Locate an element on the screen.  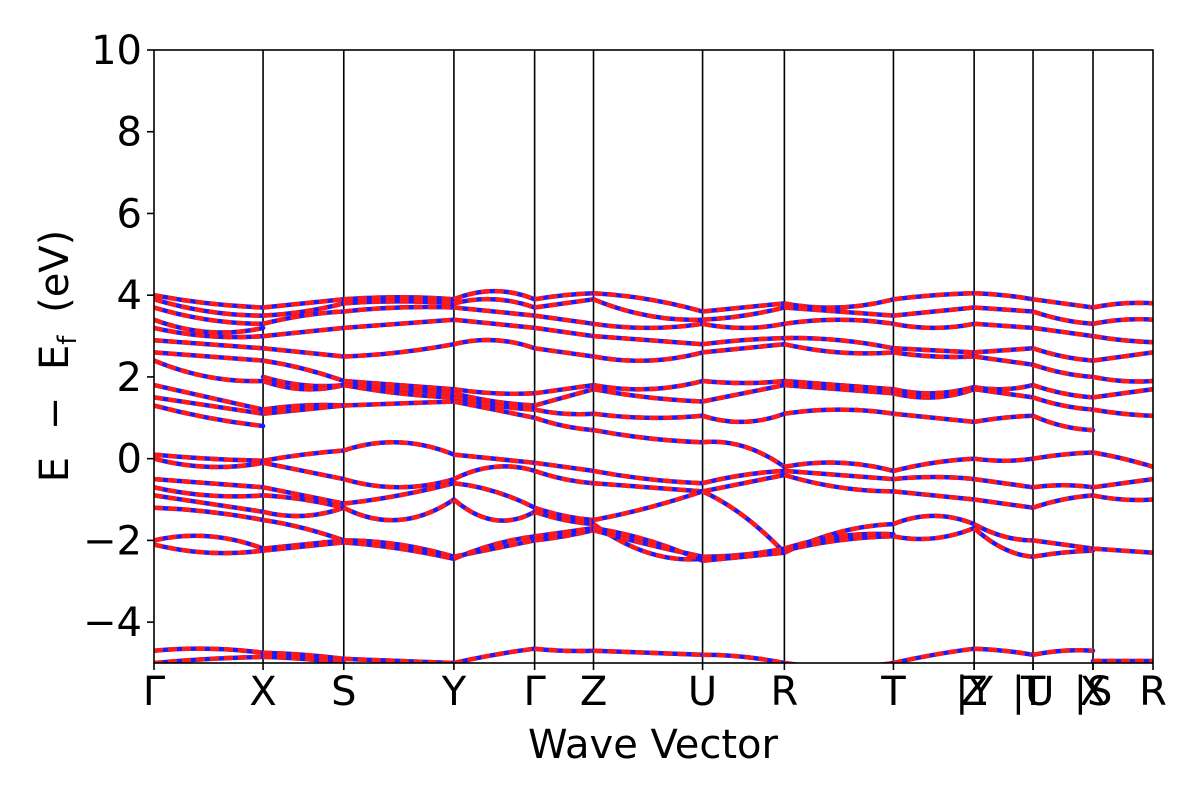
kpoint-label: |S is located at coordinates (1093, 692).